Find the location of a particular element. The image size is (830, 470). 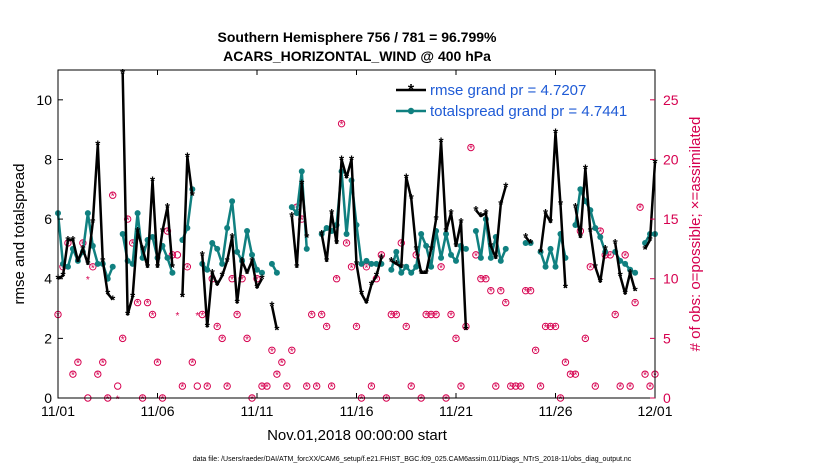

y2-tick-label: 5 is located at coordinates (667, 338).